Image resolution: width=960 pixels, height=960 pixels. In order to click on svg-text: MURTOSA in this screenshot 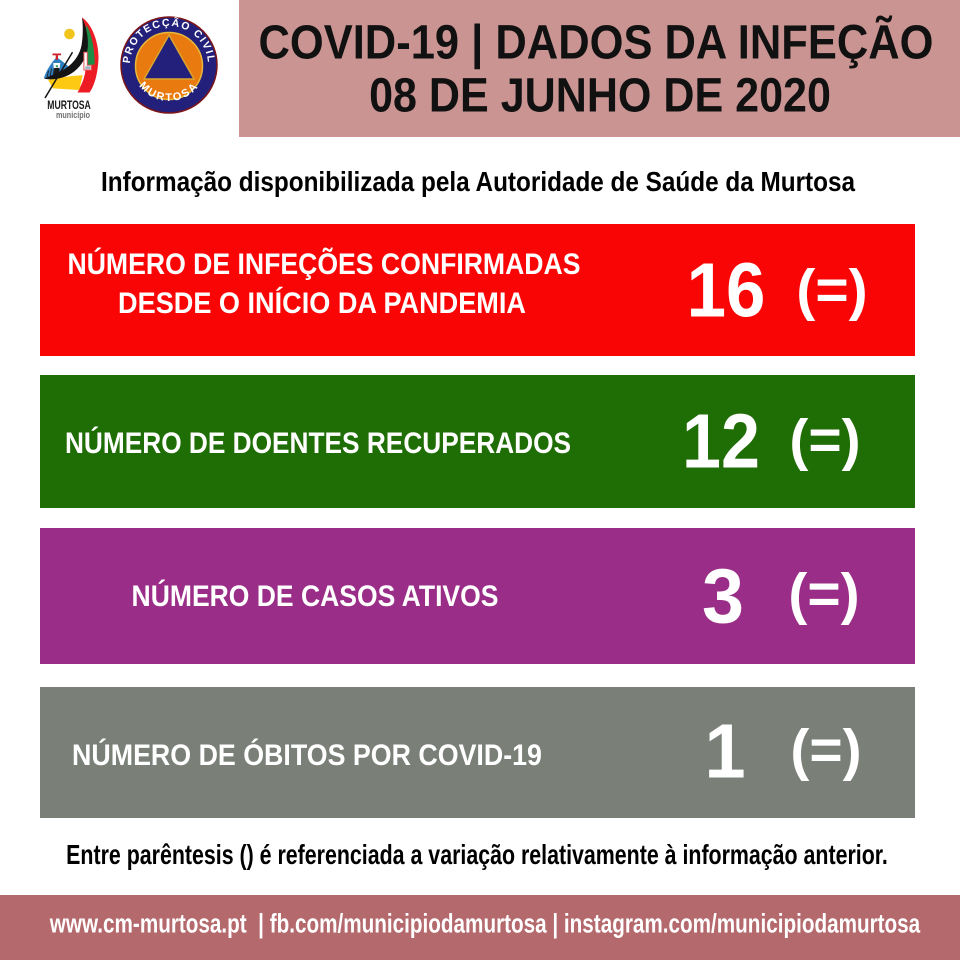, I will do `click(69, 105)`.